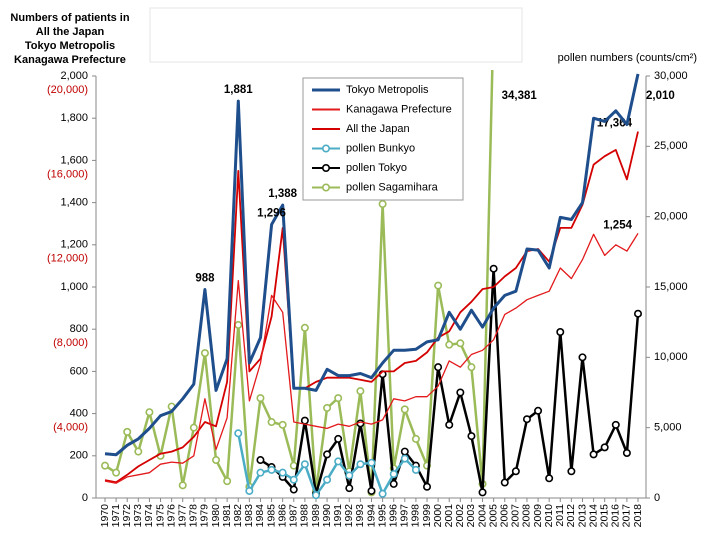  I want to click on title-box, so click(336, 35).